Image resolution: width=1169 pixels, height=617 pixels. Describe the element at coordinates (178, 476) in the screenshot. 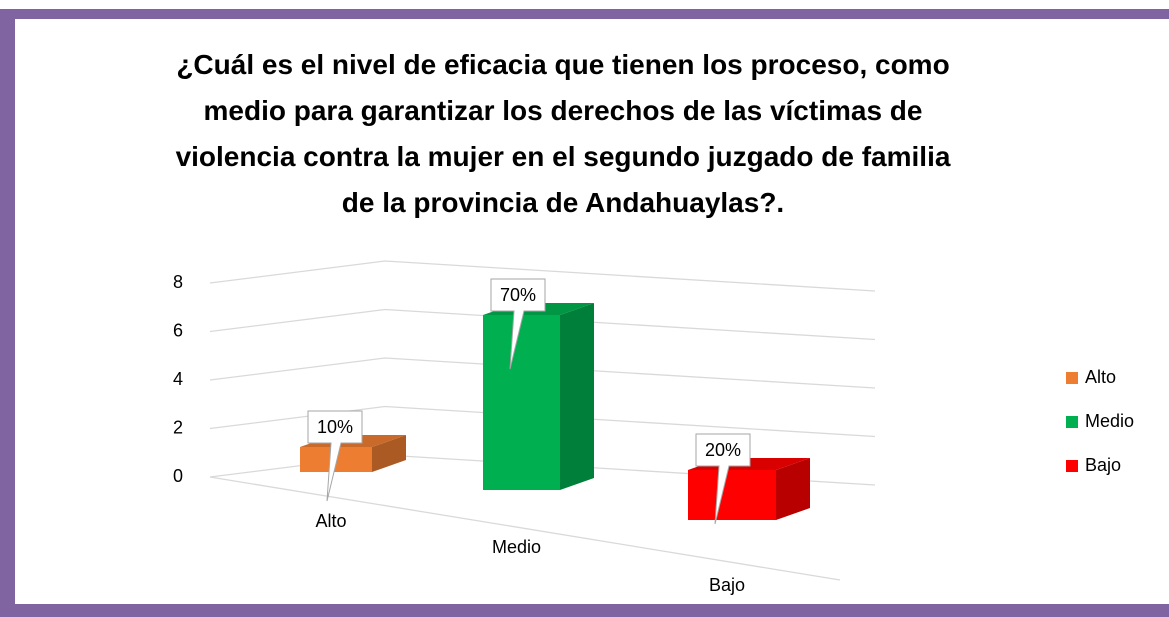

I see `y-tick-label: 0` at that location.